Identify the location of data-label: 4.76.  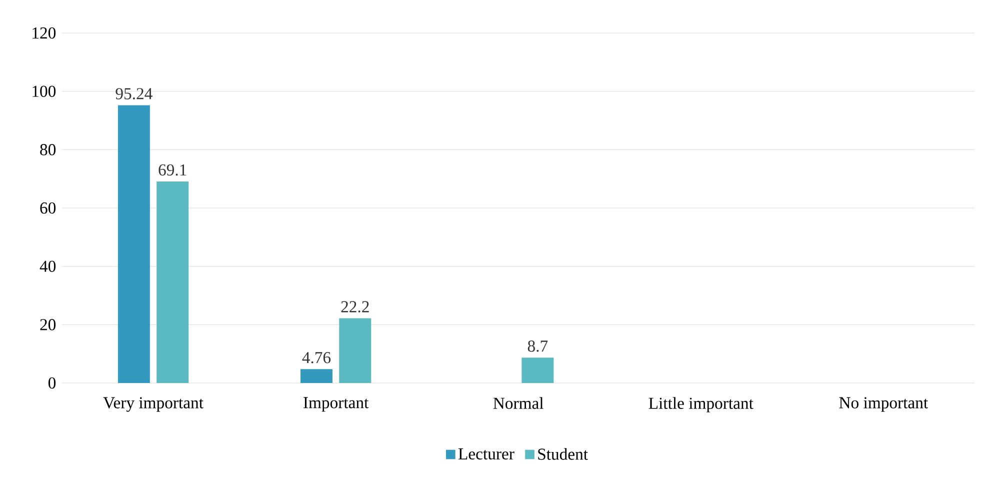
(316, 358).